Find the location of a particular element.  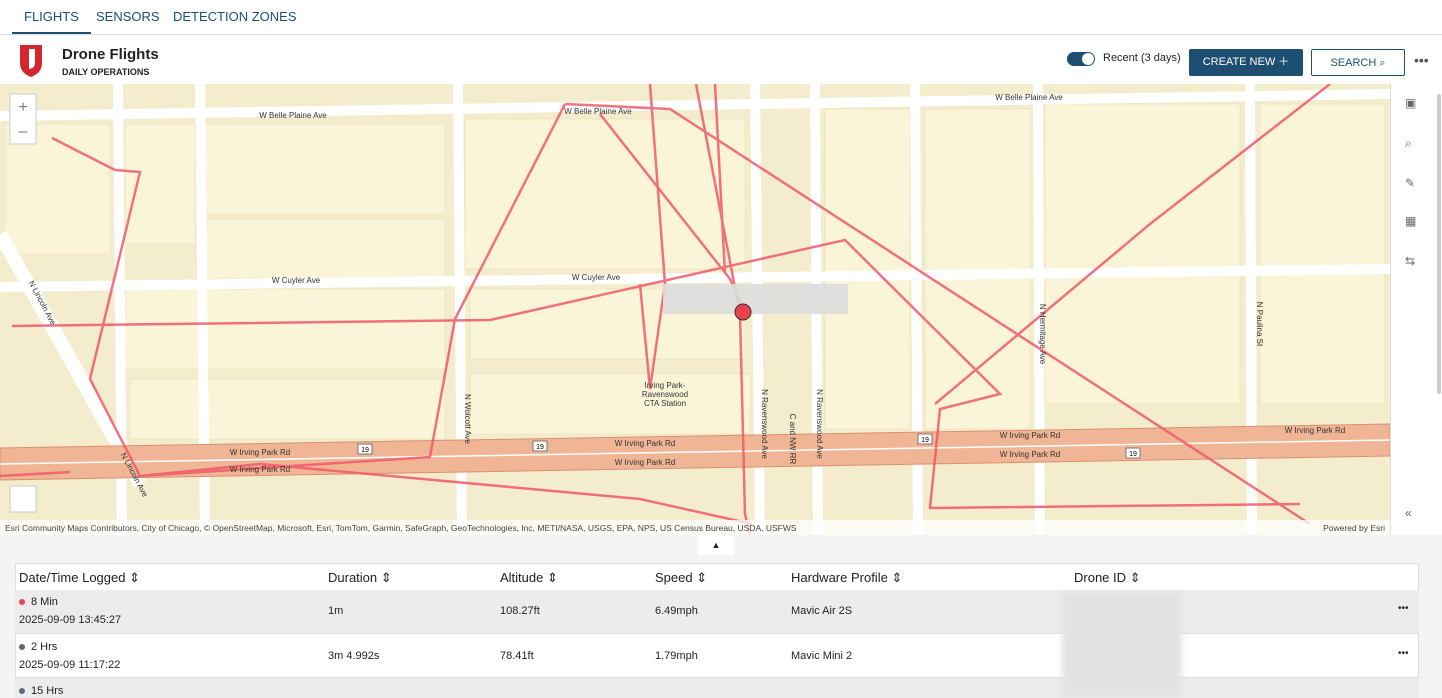

tab-bar: FLIGHTS SENSORS DETECTION ZONES is located at coordinates (721, 17).